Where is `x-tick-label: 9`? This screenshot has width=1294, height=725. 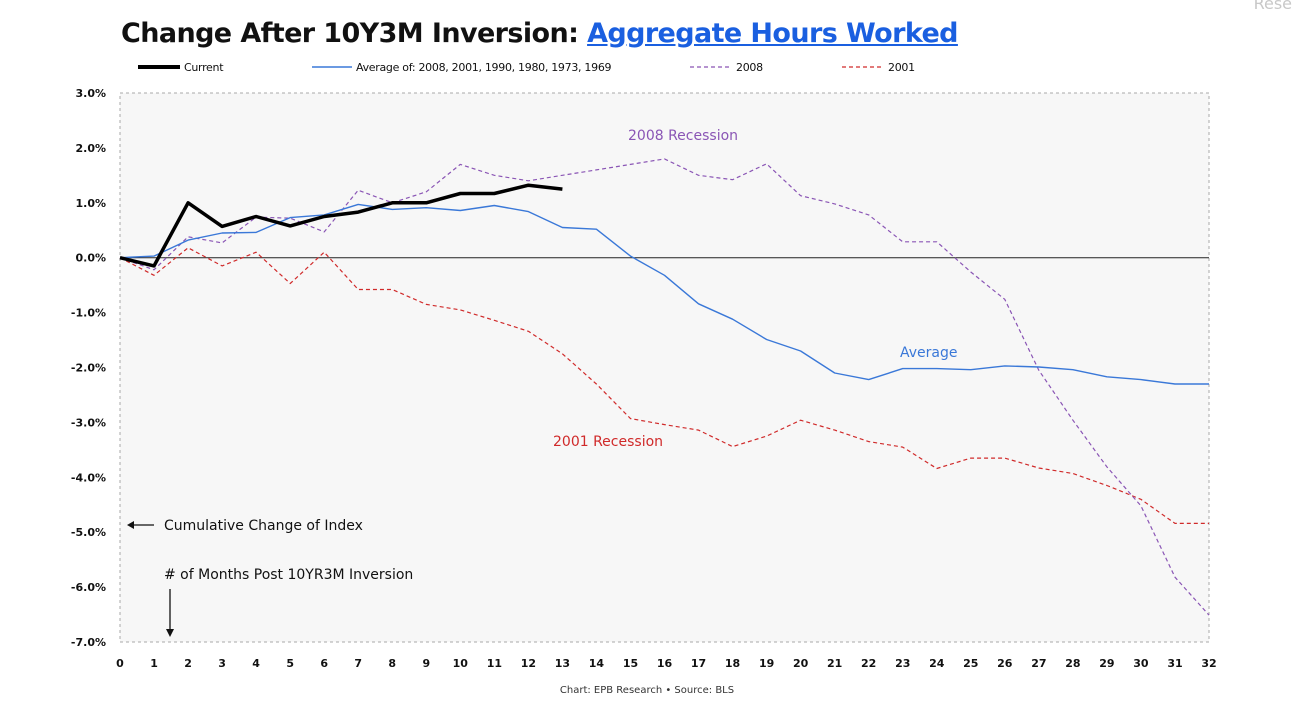
x-tick-label: 9 is located at coordinates (426, 663).